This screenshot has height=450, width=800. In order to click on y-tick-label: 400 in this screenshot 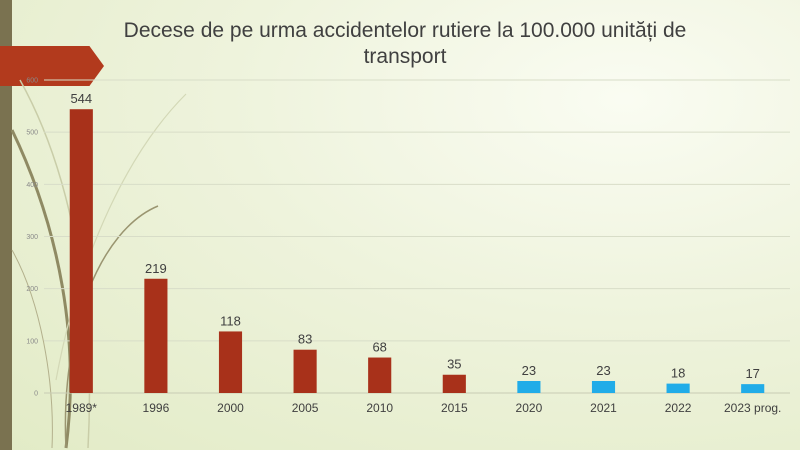, I will do `click(32, 185)`.